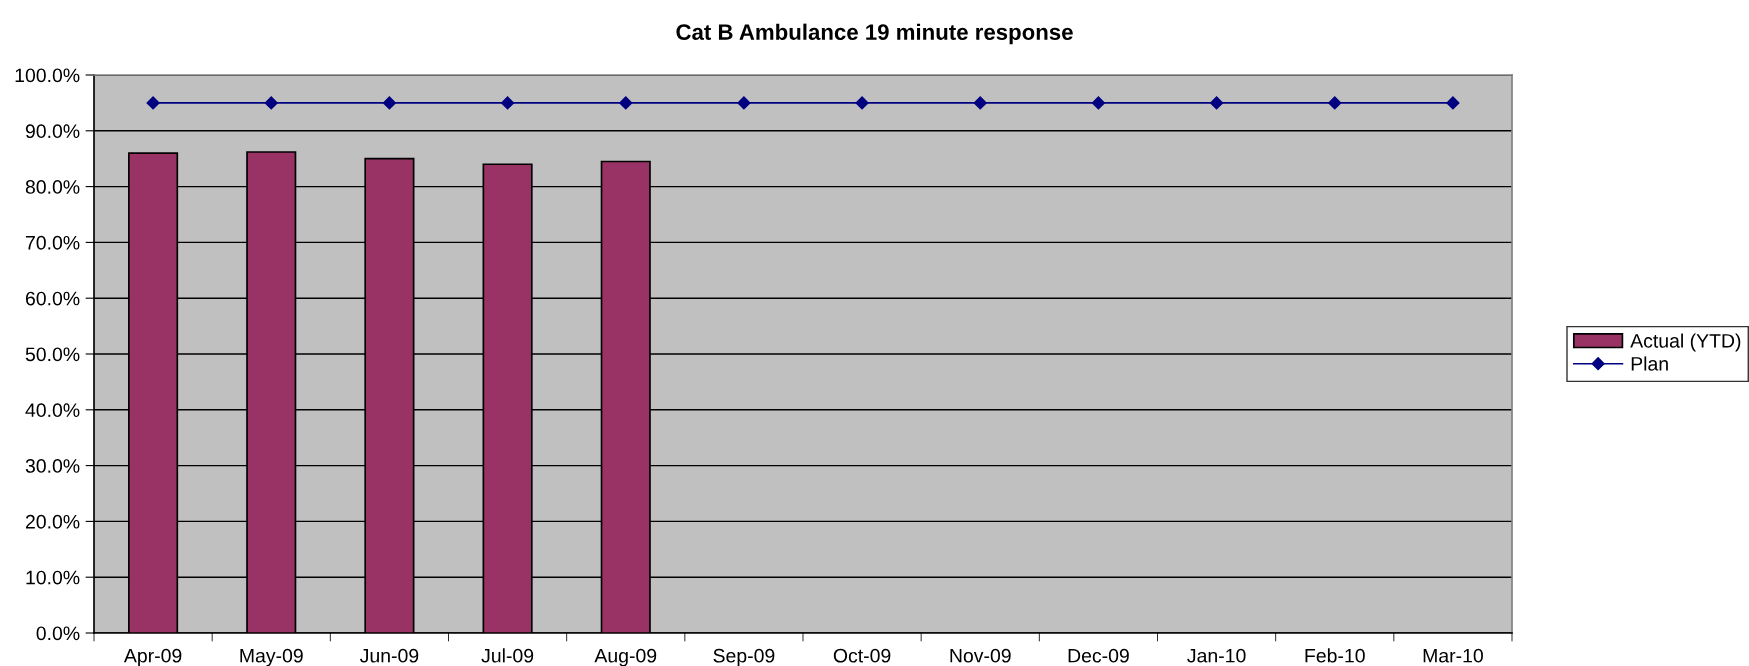 Image resolution: width=1749 pixels, height=666 pixels. I want to click on x-tick-label: Apr-09, so click(152, 657).